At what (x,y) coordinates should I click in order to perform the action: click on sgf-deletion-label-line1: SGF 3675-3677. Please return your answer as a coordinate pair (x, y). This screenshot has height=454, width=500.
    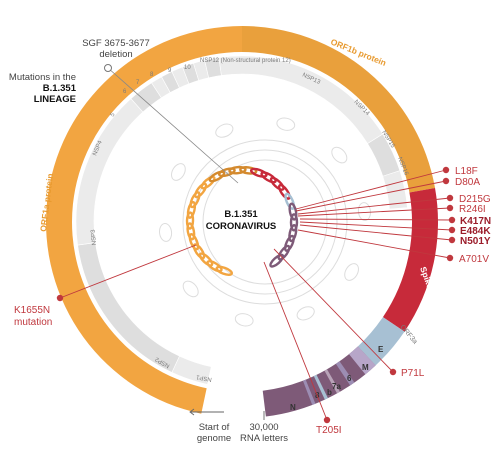
    Looking at the image, I should click on (116, 43).